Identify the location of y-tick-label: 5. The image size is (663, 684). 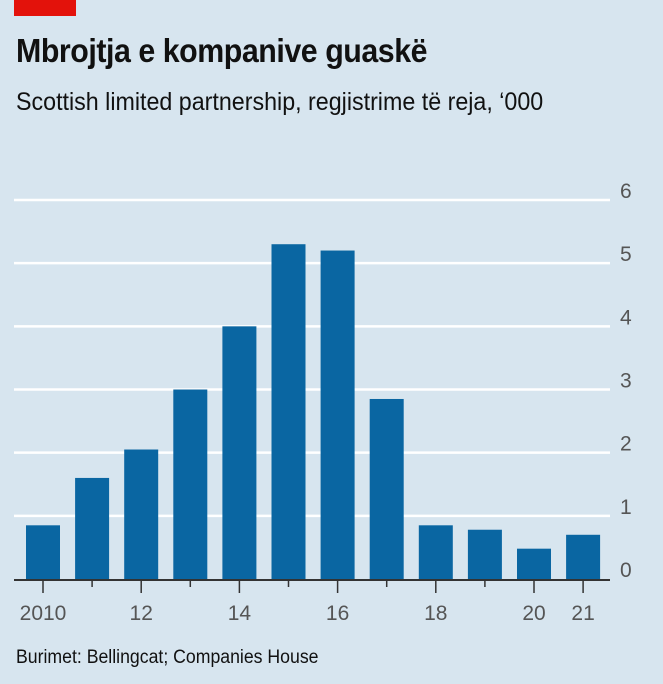
(626, 254).